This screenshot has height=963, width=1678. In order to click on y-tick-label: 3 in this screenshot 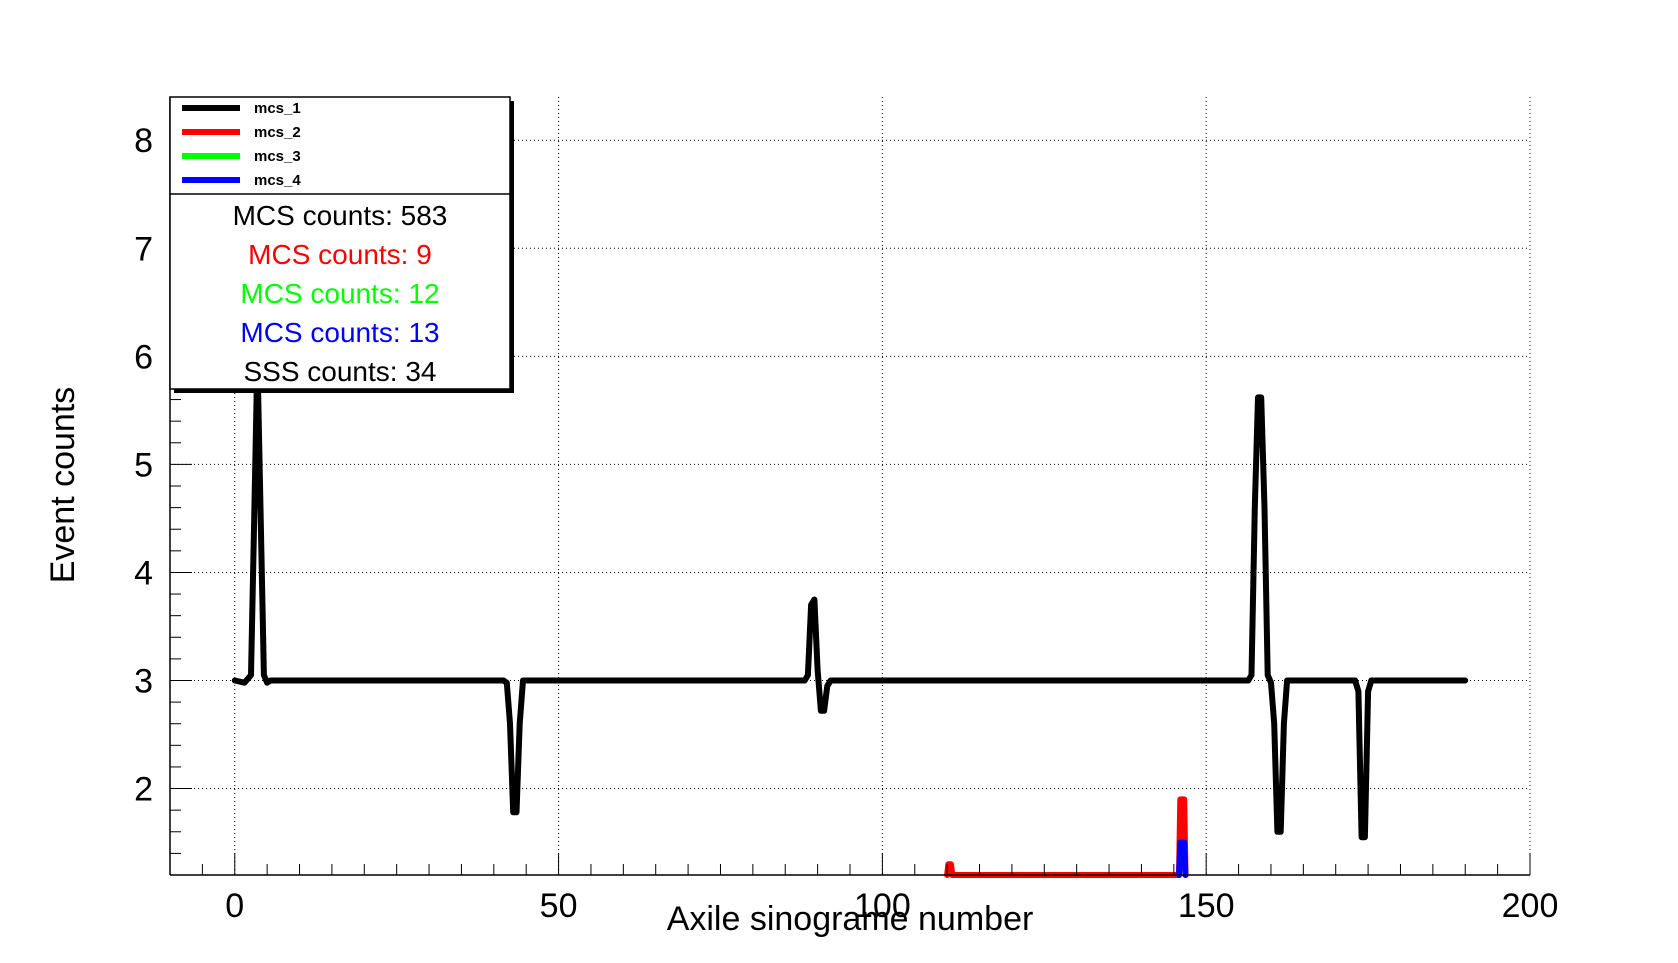, I will do `click(143, 682)`.